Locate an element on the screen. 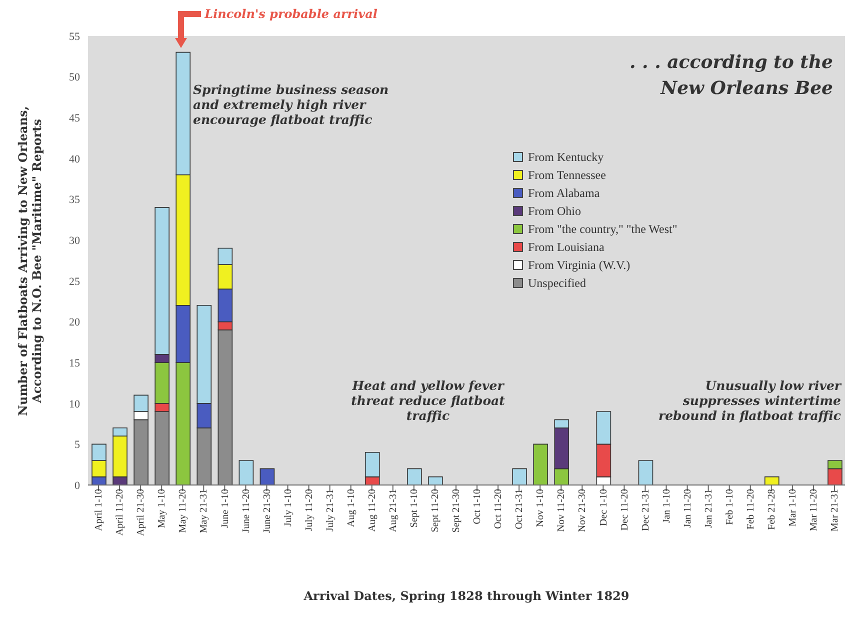 The width and height of the screenshot is (853, 617). text: . . . according to the New Orleans Bee is located at coordinates (730, 76).